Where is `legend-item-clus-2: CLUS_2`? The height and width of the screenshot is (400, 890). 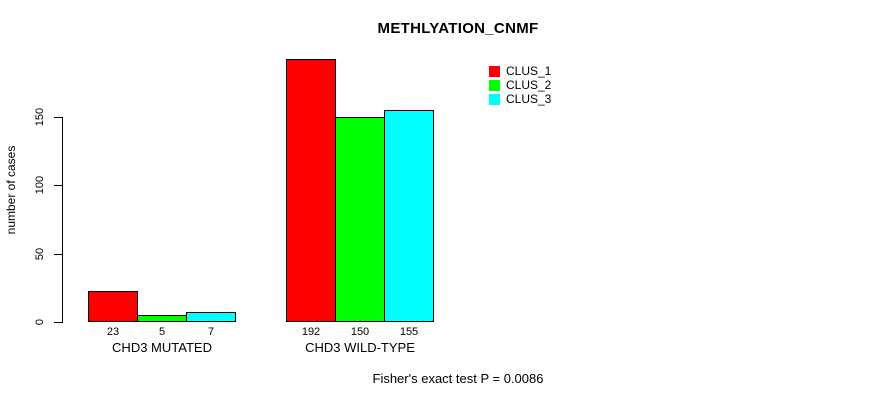
legend-item-clus-2: CLUS_2 is located at coordinates (520, 85).